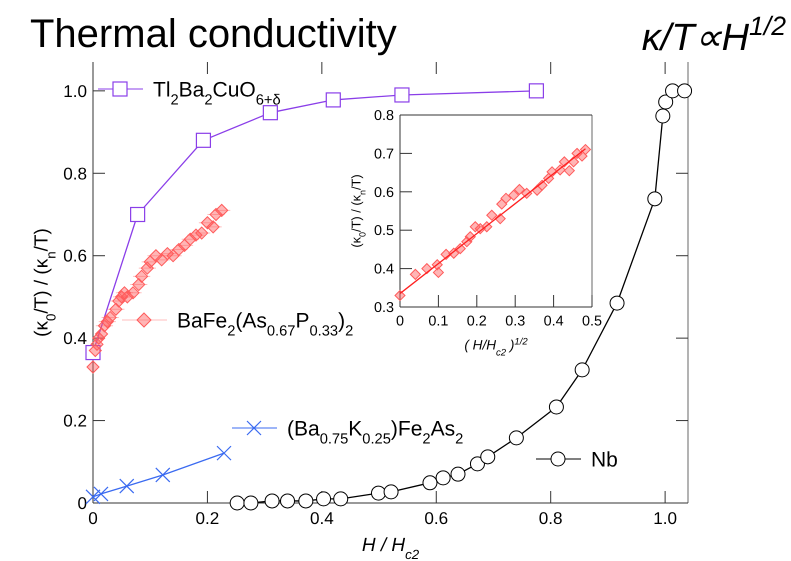 This screenshot has width=791, height=561. What do you see at coordinates (438, 321) in the screenshot?
I see `x-tick-label: 0.1` at bounding box center [438, 321].